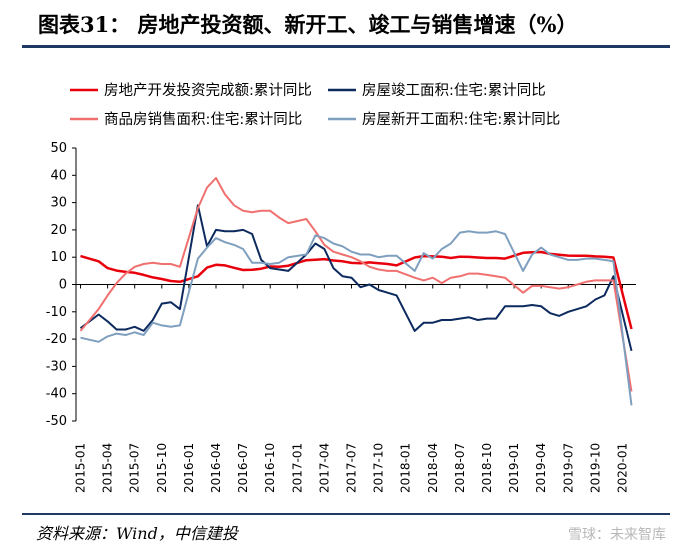  I want to click on source-note: 资料来源：Wind，中信建投, so click(137, 533).